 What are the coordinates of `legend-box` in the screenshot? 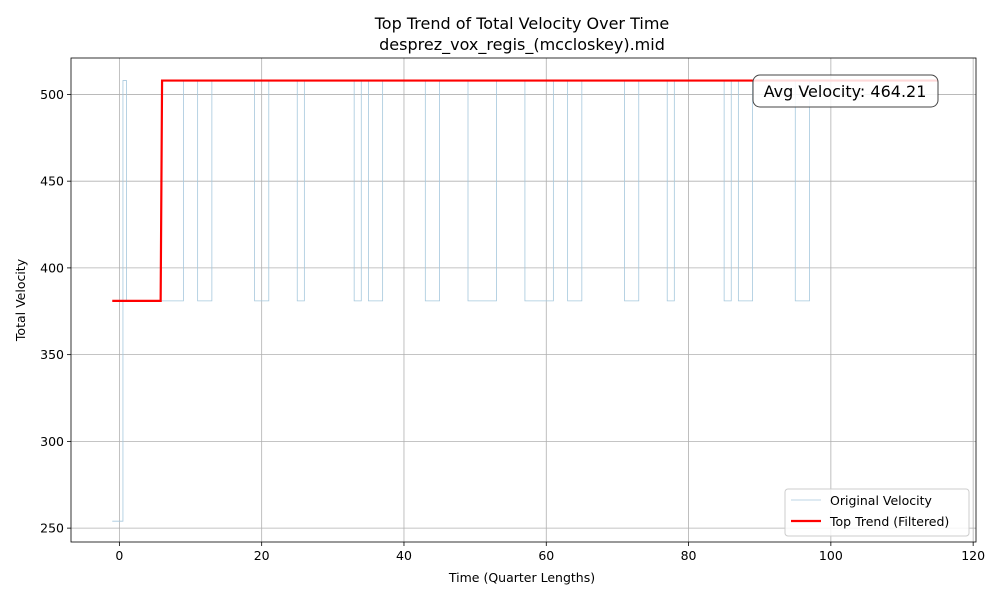 It's located at (877, 512).